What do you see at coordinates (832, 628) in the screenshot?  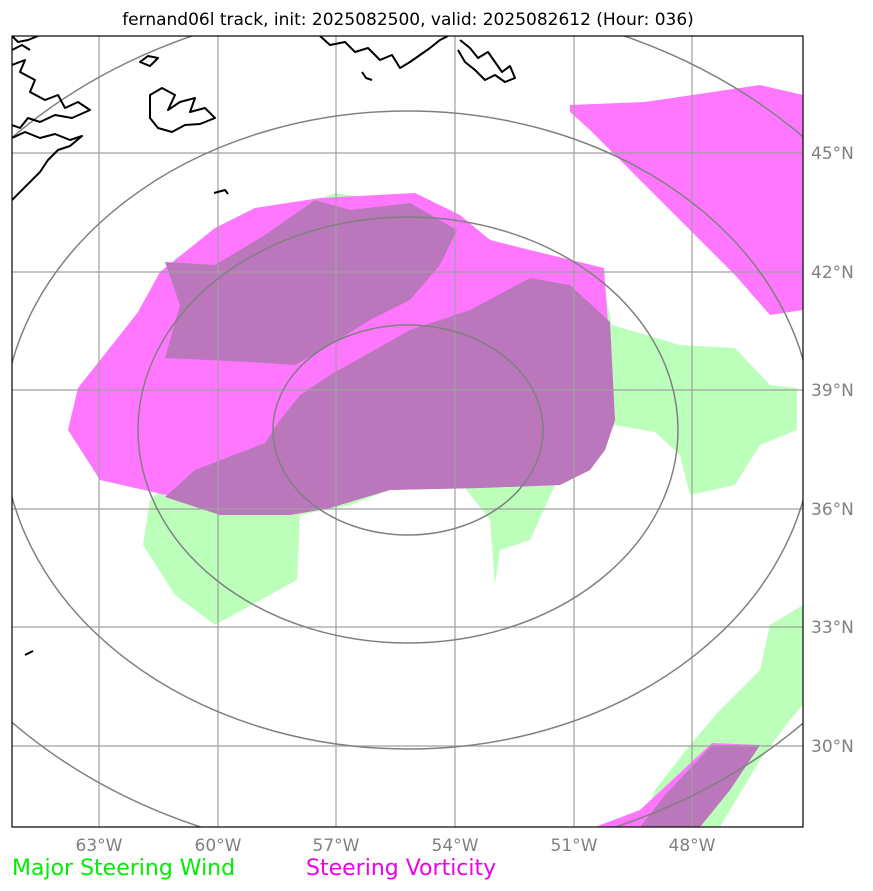 I see `lat-tick-label: 33°N` at bounding box center [832, 628].